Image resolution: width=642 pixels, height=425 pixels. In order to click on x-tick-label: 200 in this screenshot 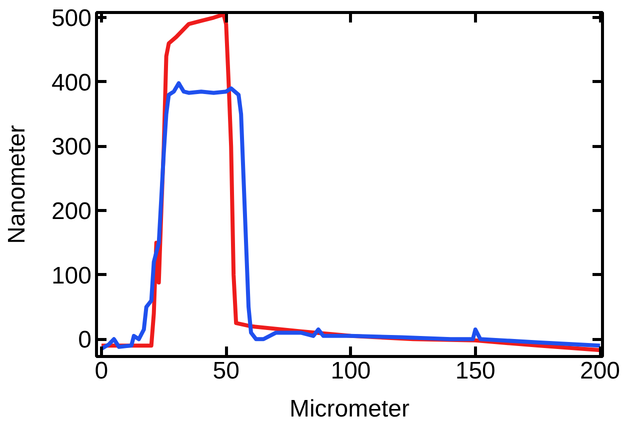, I will do `click(600, 371)`.